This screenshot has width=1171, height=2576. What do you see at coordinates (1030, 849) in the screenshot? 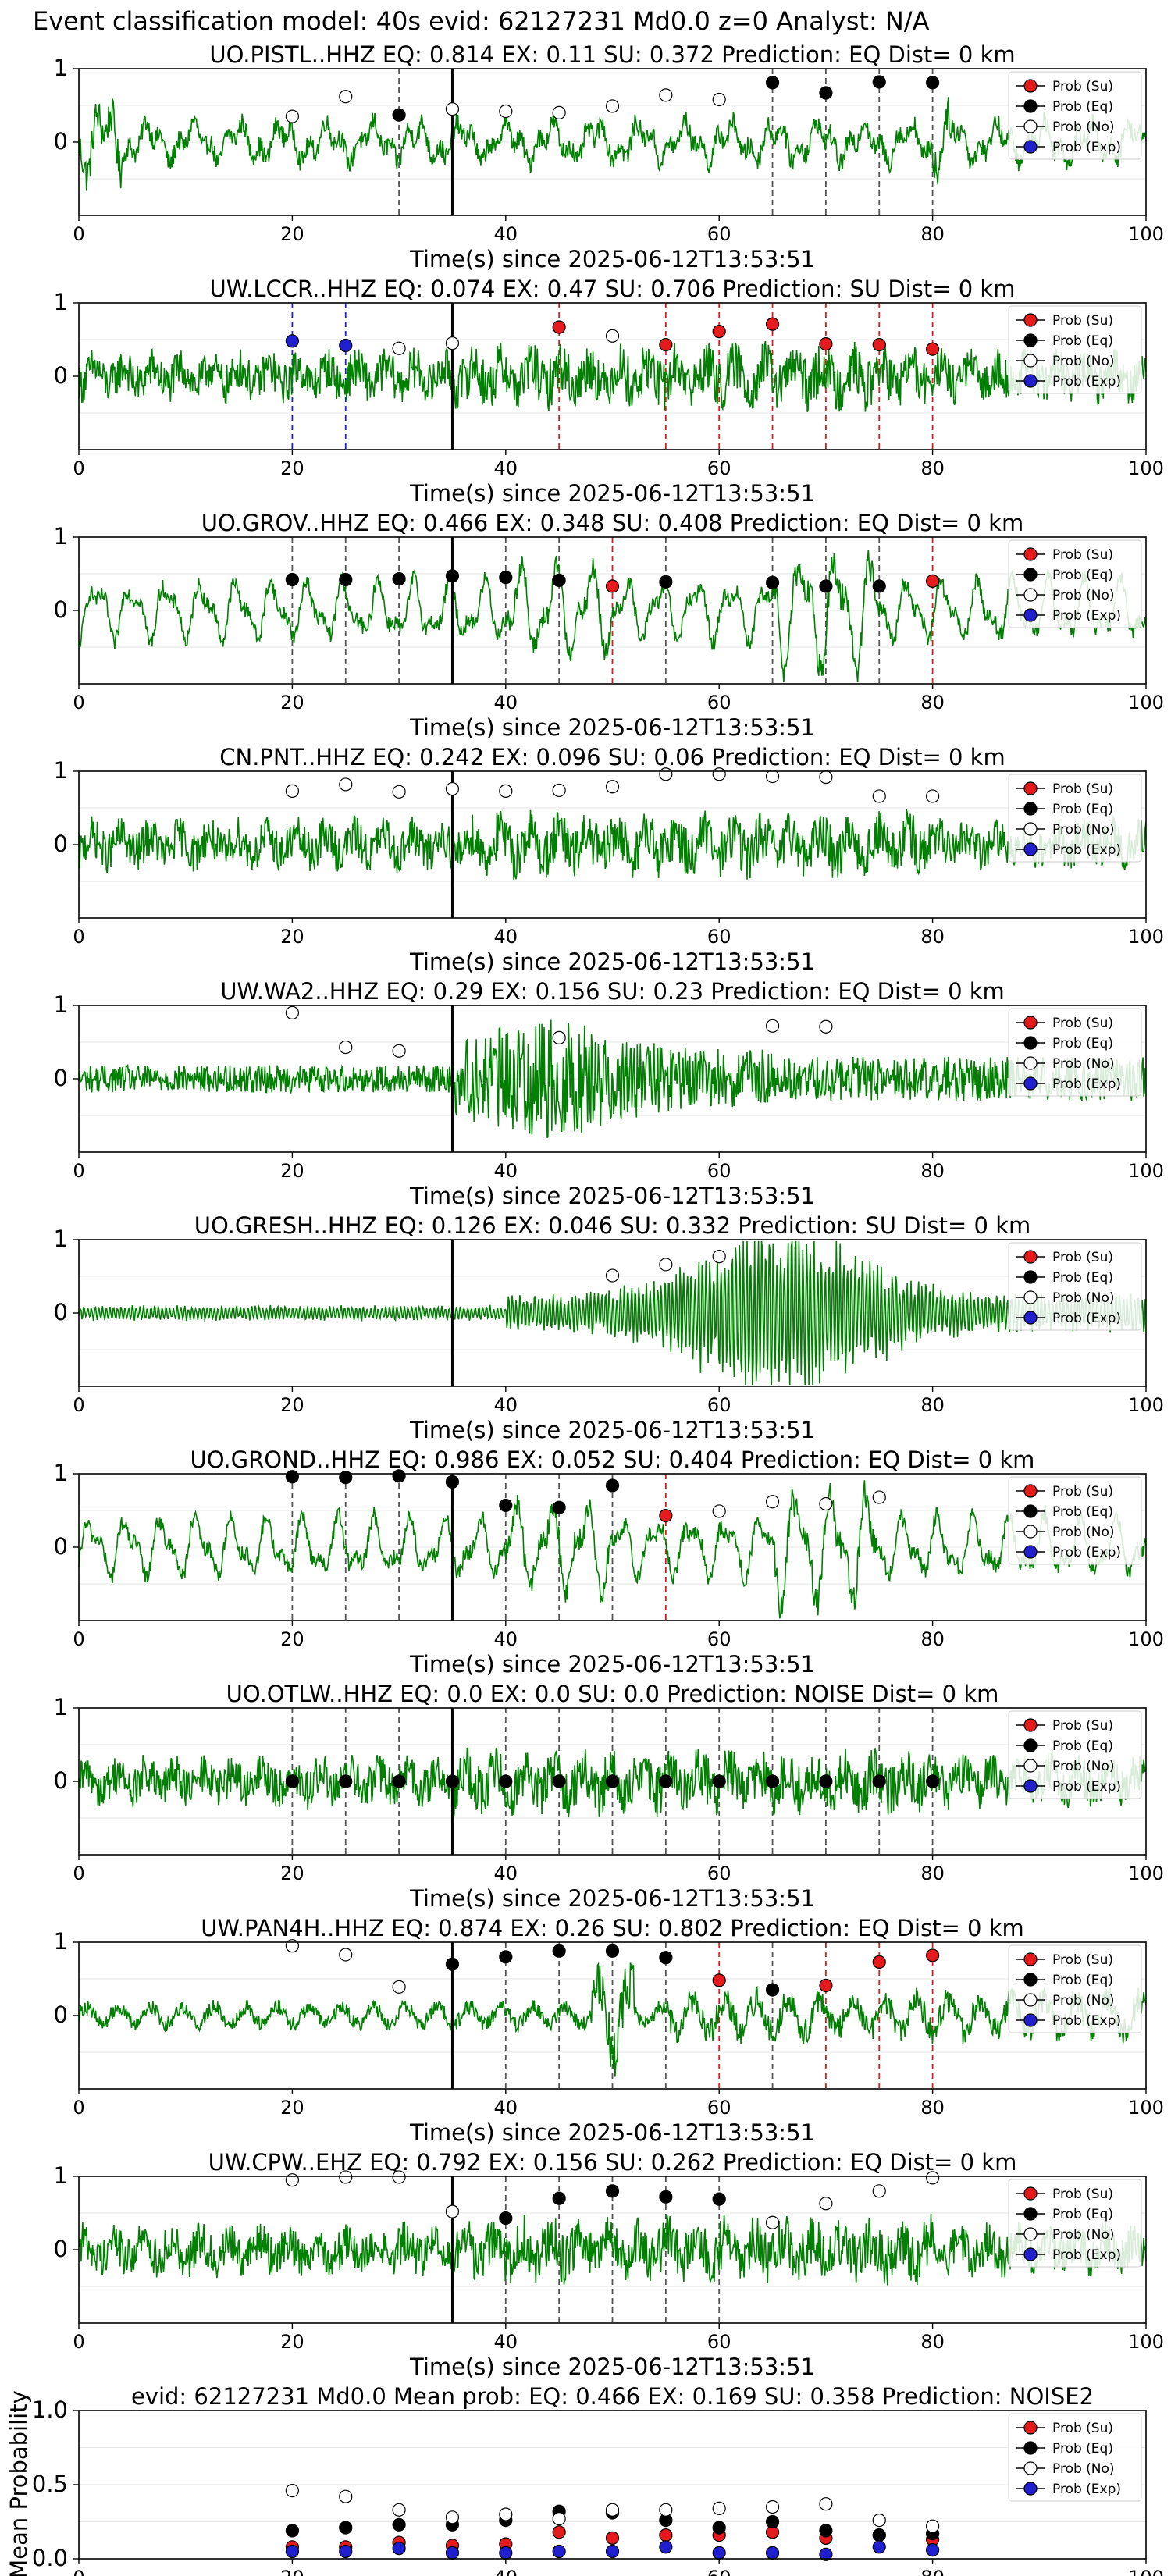
I see `legend-marker-exp` at bounding box center [1030, 849].